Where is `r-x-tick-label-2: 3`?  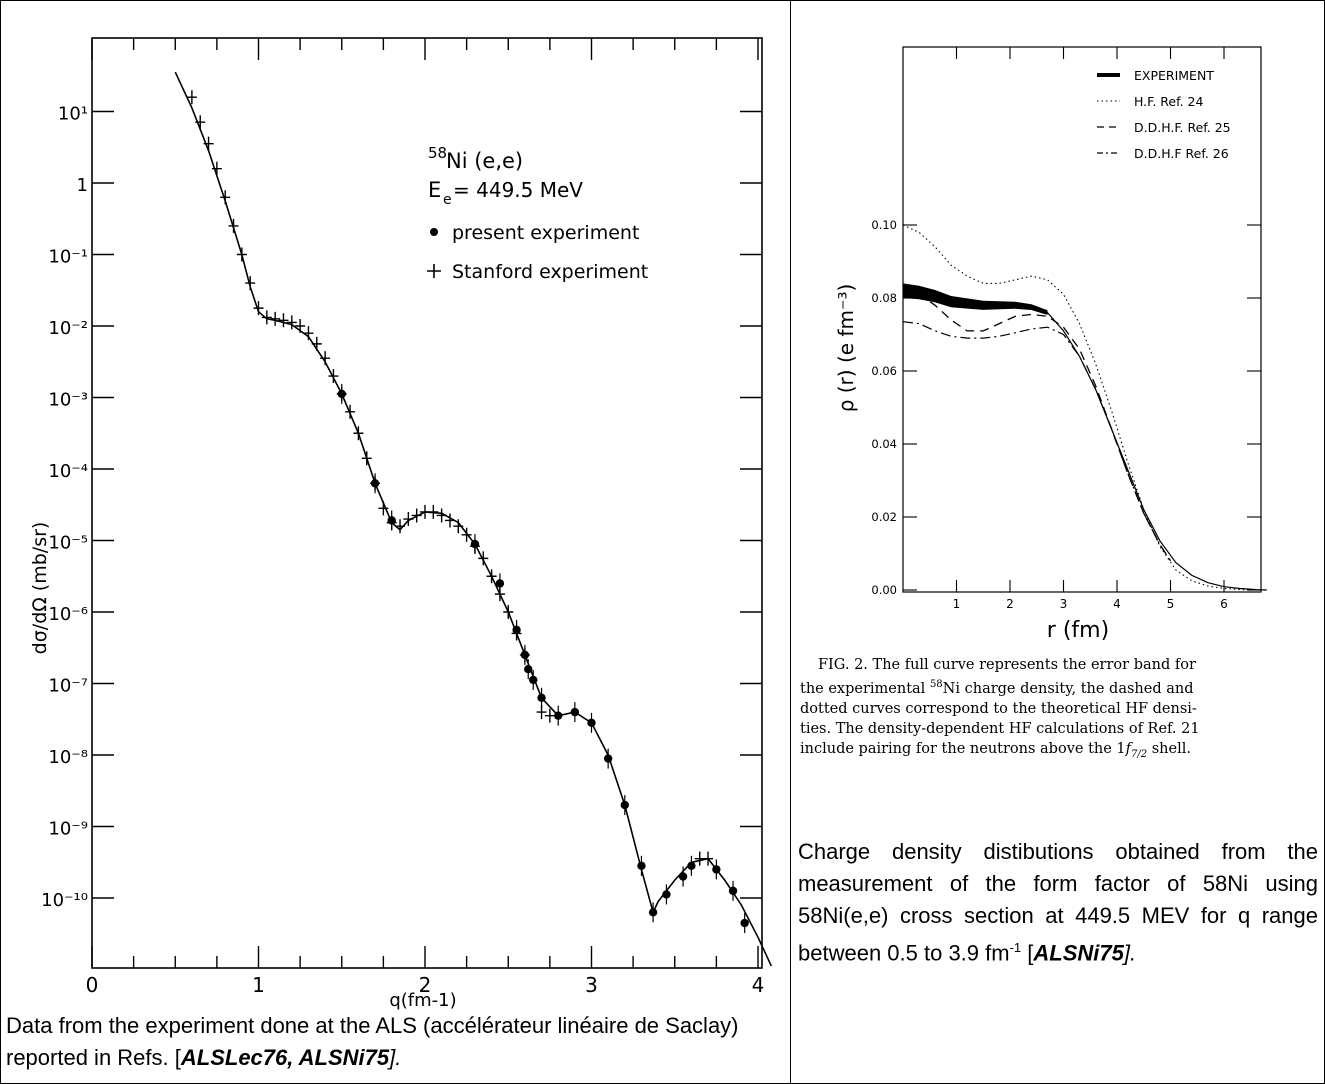
r-x-tick-label-2: 3 is located at coordinates (1064, 604).